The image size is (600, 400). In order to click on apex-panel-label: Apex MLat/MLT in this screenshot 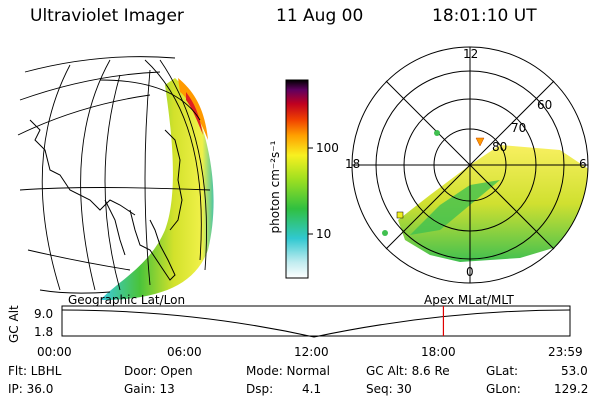, I will do `click(469, 300)`.